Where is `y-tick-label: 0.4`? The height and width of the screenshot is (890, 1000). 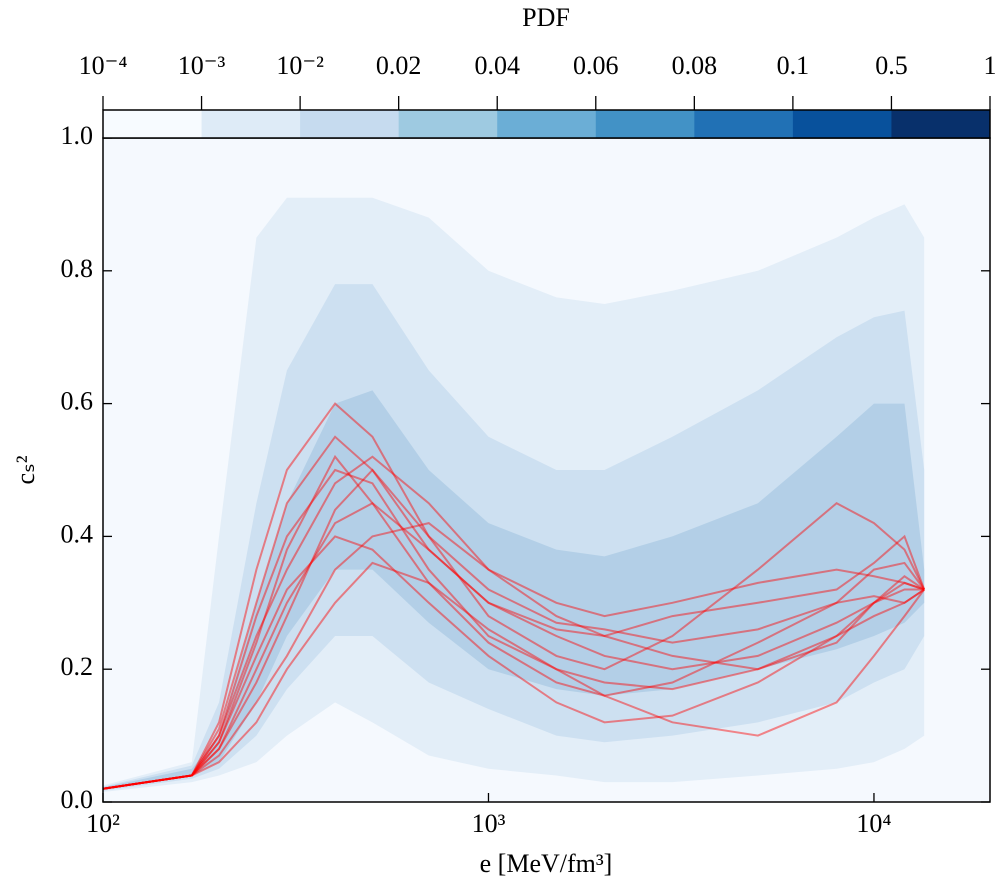
y-tick-label: 0.4 is located at coordinates (77, 533).